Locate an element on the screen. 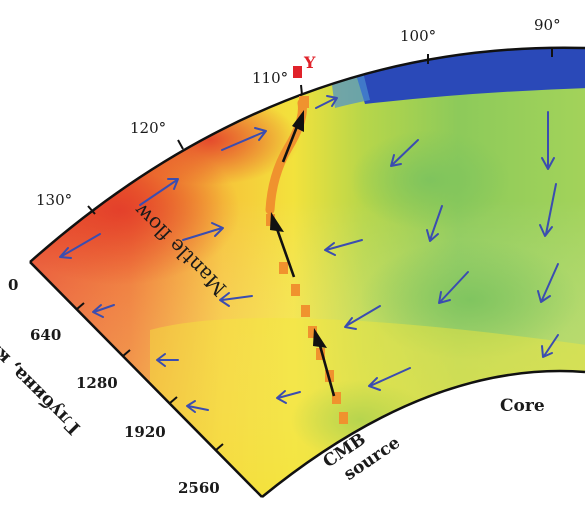 Image resolution: width=587 pixels, height=511 pixels. depth-label-1920: 1920 is located at coordinates (145, 432).